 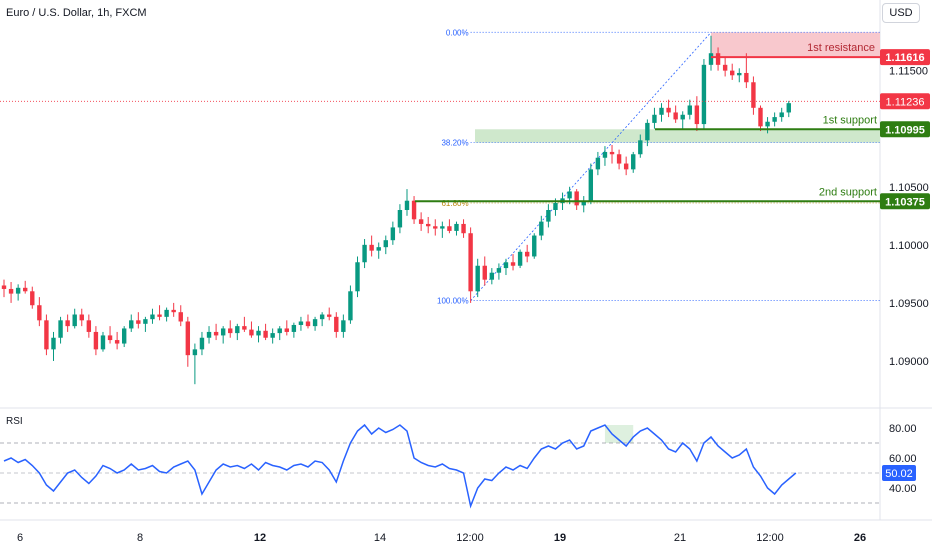 What do you see at coordinates (795, 45) in the screenshot?
I see `resistance-zone` at bounding box center [795, 45].